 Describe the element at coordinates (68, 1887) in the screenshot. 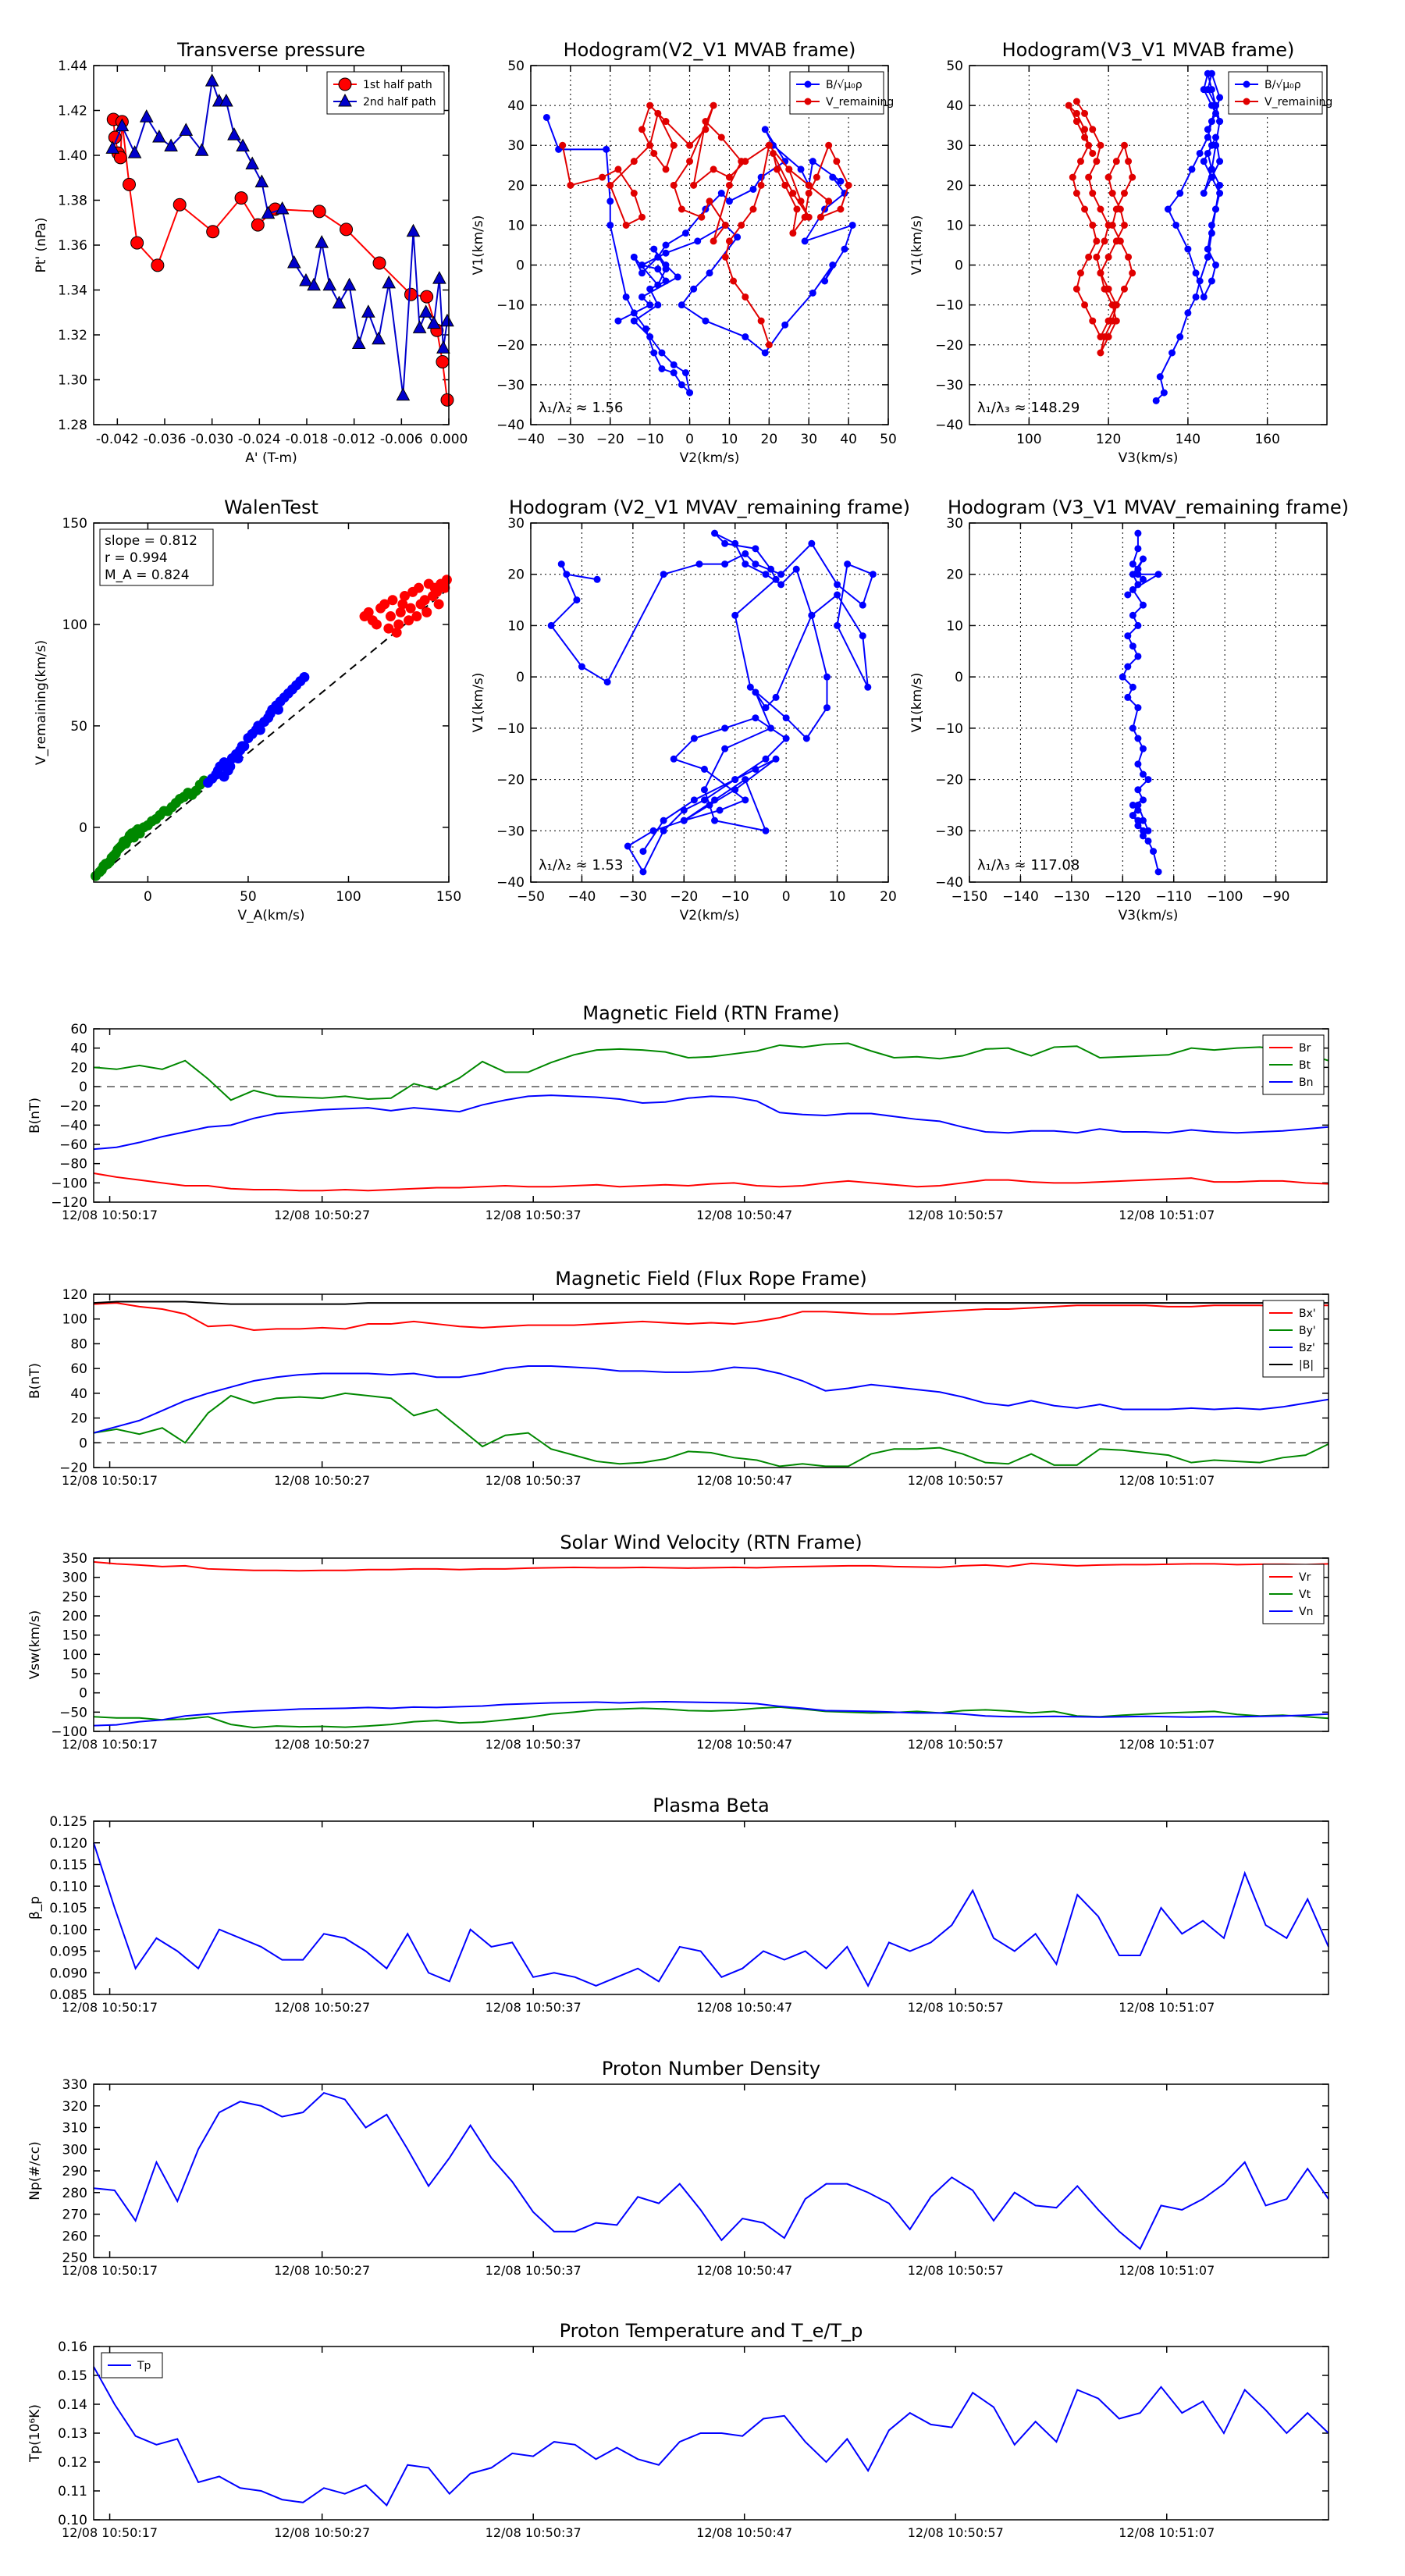

I see `y-tick-label: 0.110` at that location.